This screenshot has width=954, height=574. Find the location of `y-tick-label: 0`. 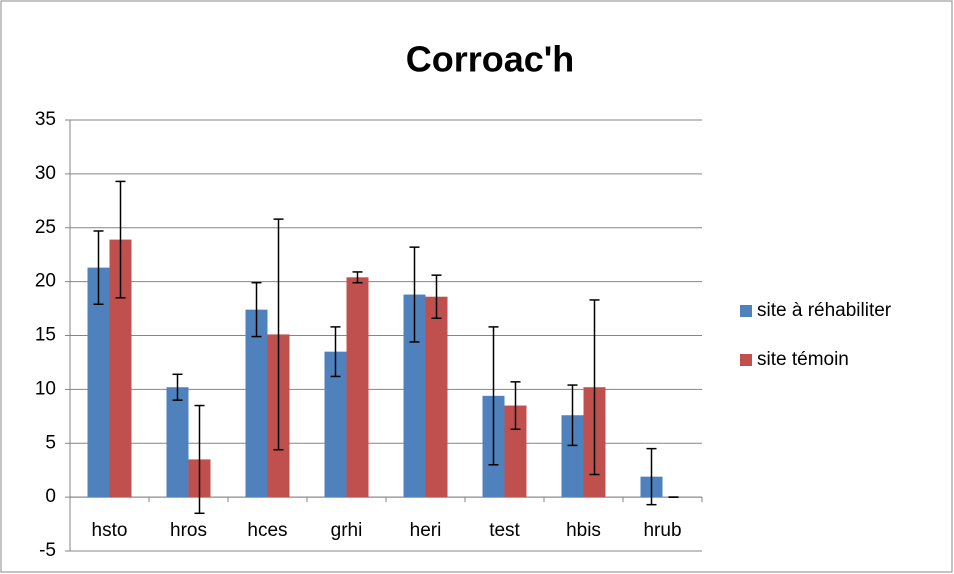

y-tick-label: 0 is located at coordinates (50, 496).